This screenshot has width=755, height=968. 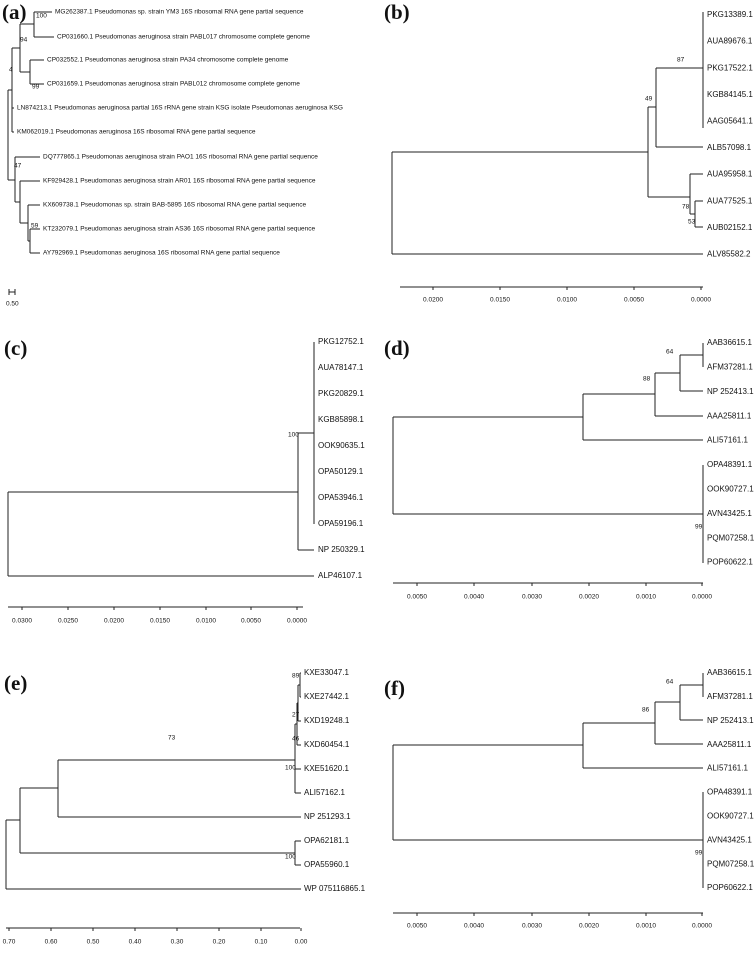 What do you see at coordinates (15, 348) in the screenshot?
I see `panel-label: (c)` at bounding box center [15, 348].